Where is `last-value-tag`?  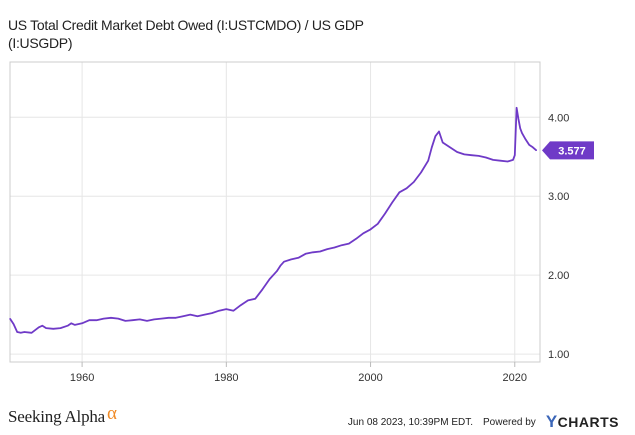 last-value-tag is located at coordinates (568, 150).